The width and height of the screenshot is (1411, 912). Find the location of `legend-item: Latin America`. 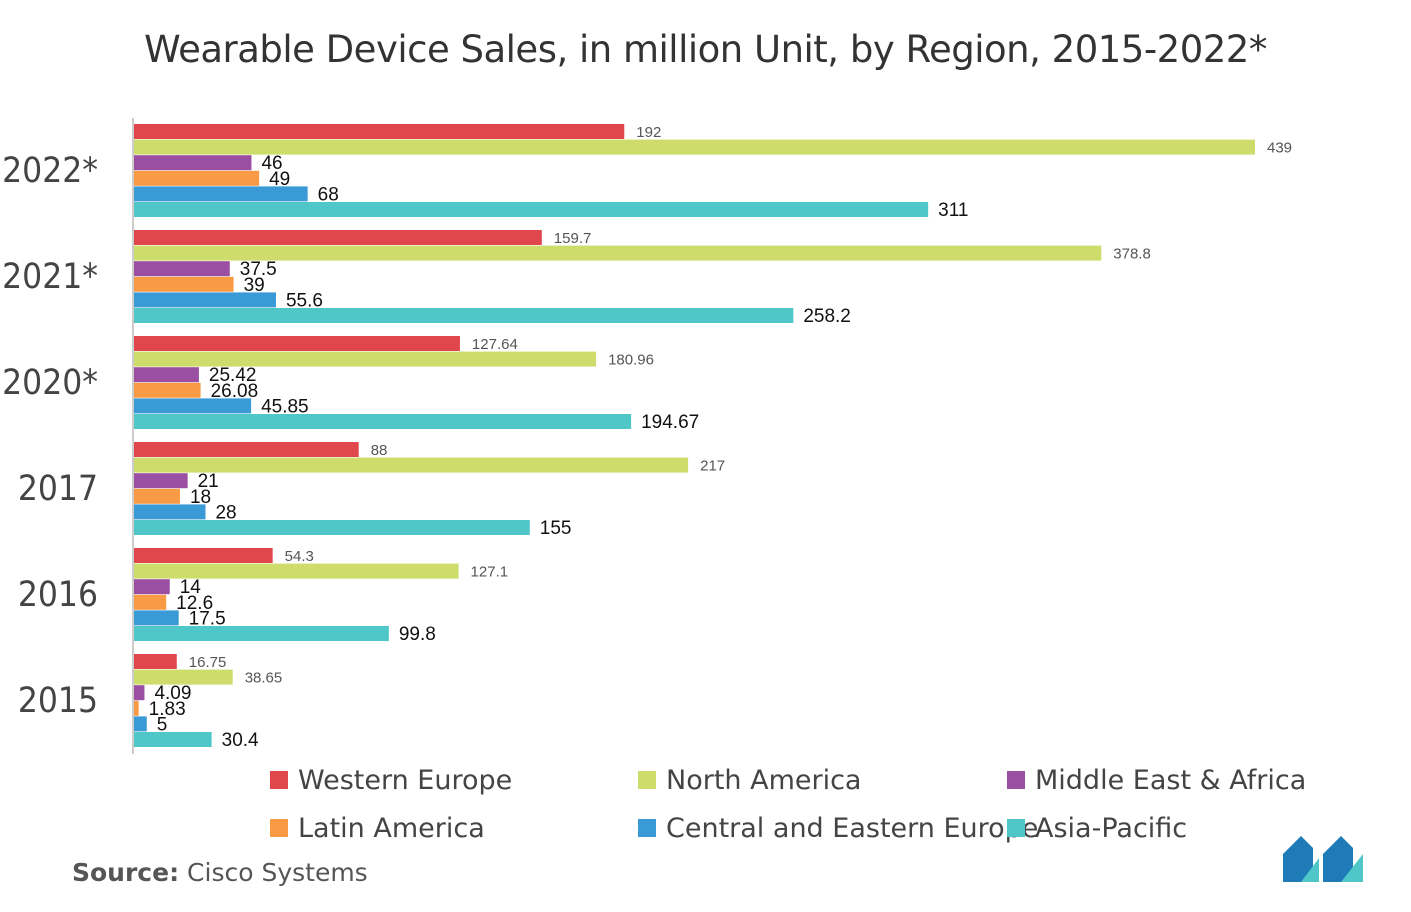

legend-item: Latin America is located at coordinates (377, 828).